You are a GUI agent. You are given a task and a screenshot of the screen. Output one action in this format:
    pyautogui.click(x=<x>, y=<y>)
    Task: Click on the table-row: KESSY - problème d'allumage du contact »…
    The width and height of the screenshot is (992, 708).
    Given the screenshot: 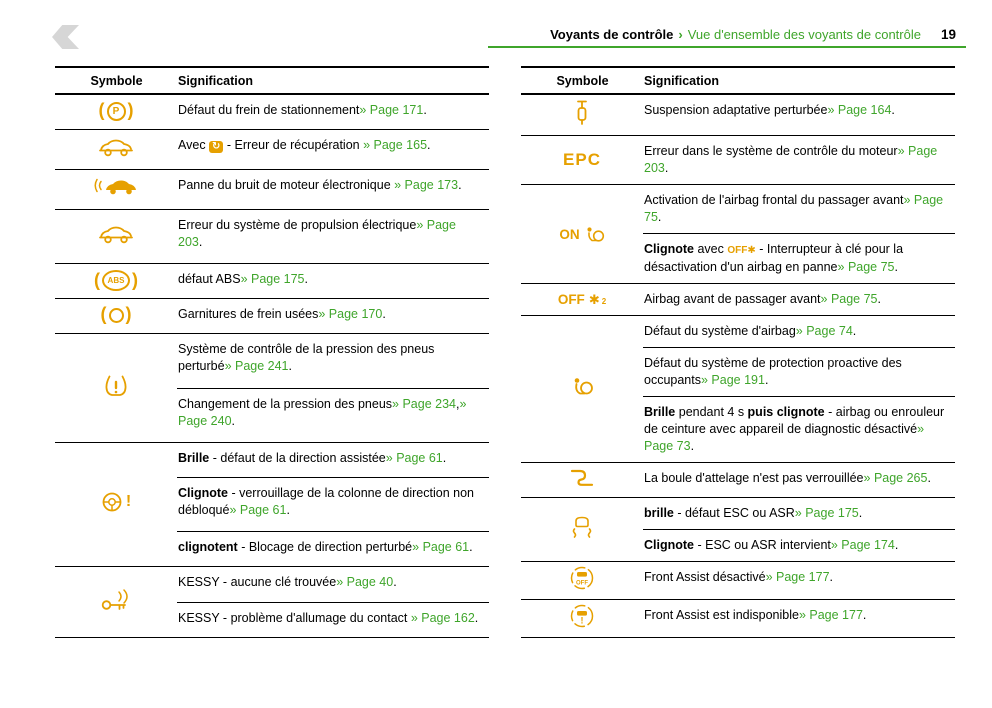 What is the action you would take?
    pyautogui.click(x=272, y=619)
    